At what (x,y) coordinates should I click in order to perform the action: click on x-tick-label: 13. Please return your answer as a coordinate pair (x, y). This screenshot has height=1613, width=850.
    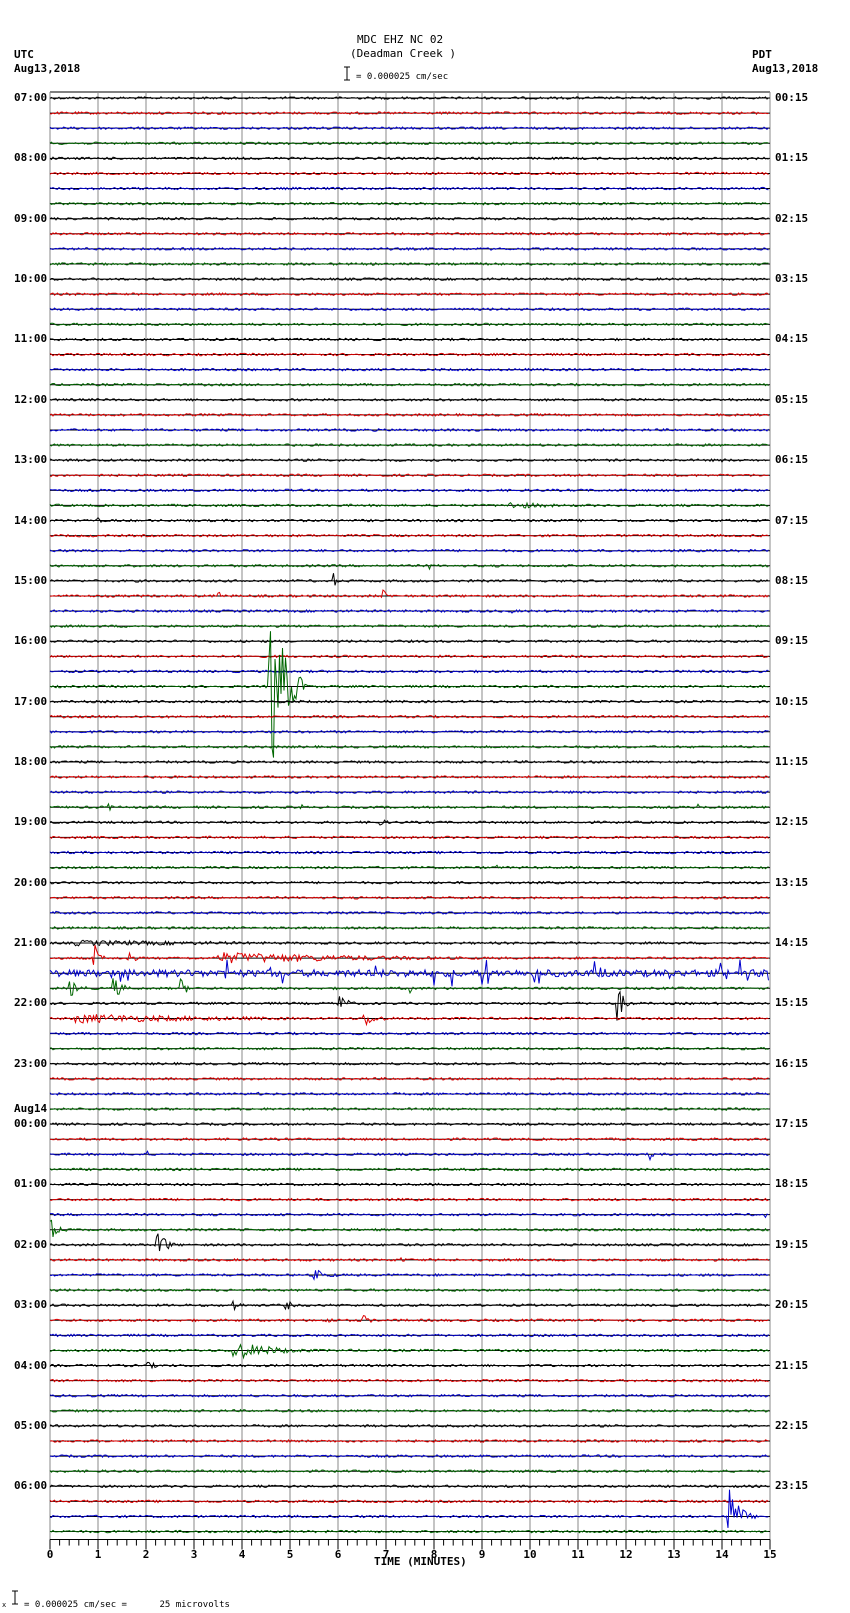
    Looking at the image, I should click on (674, 1554).